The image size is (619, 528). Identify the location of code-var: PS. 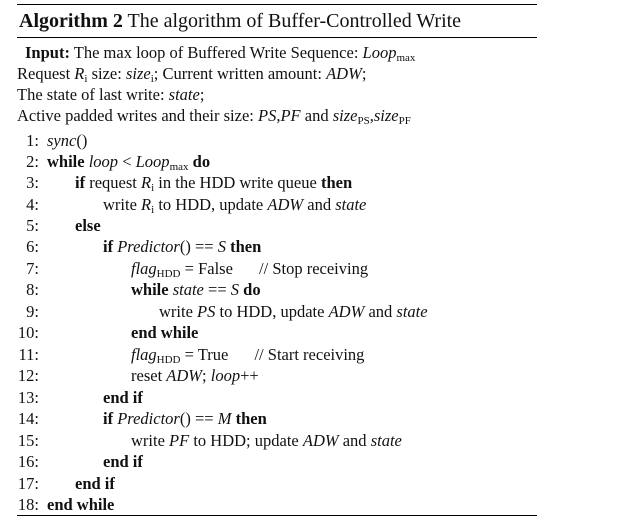
(206, 311).